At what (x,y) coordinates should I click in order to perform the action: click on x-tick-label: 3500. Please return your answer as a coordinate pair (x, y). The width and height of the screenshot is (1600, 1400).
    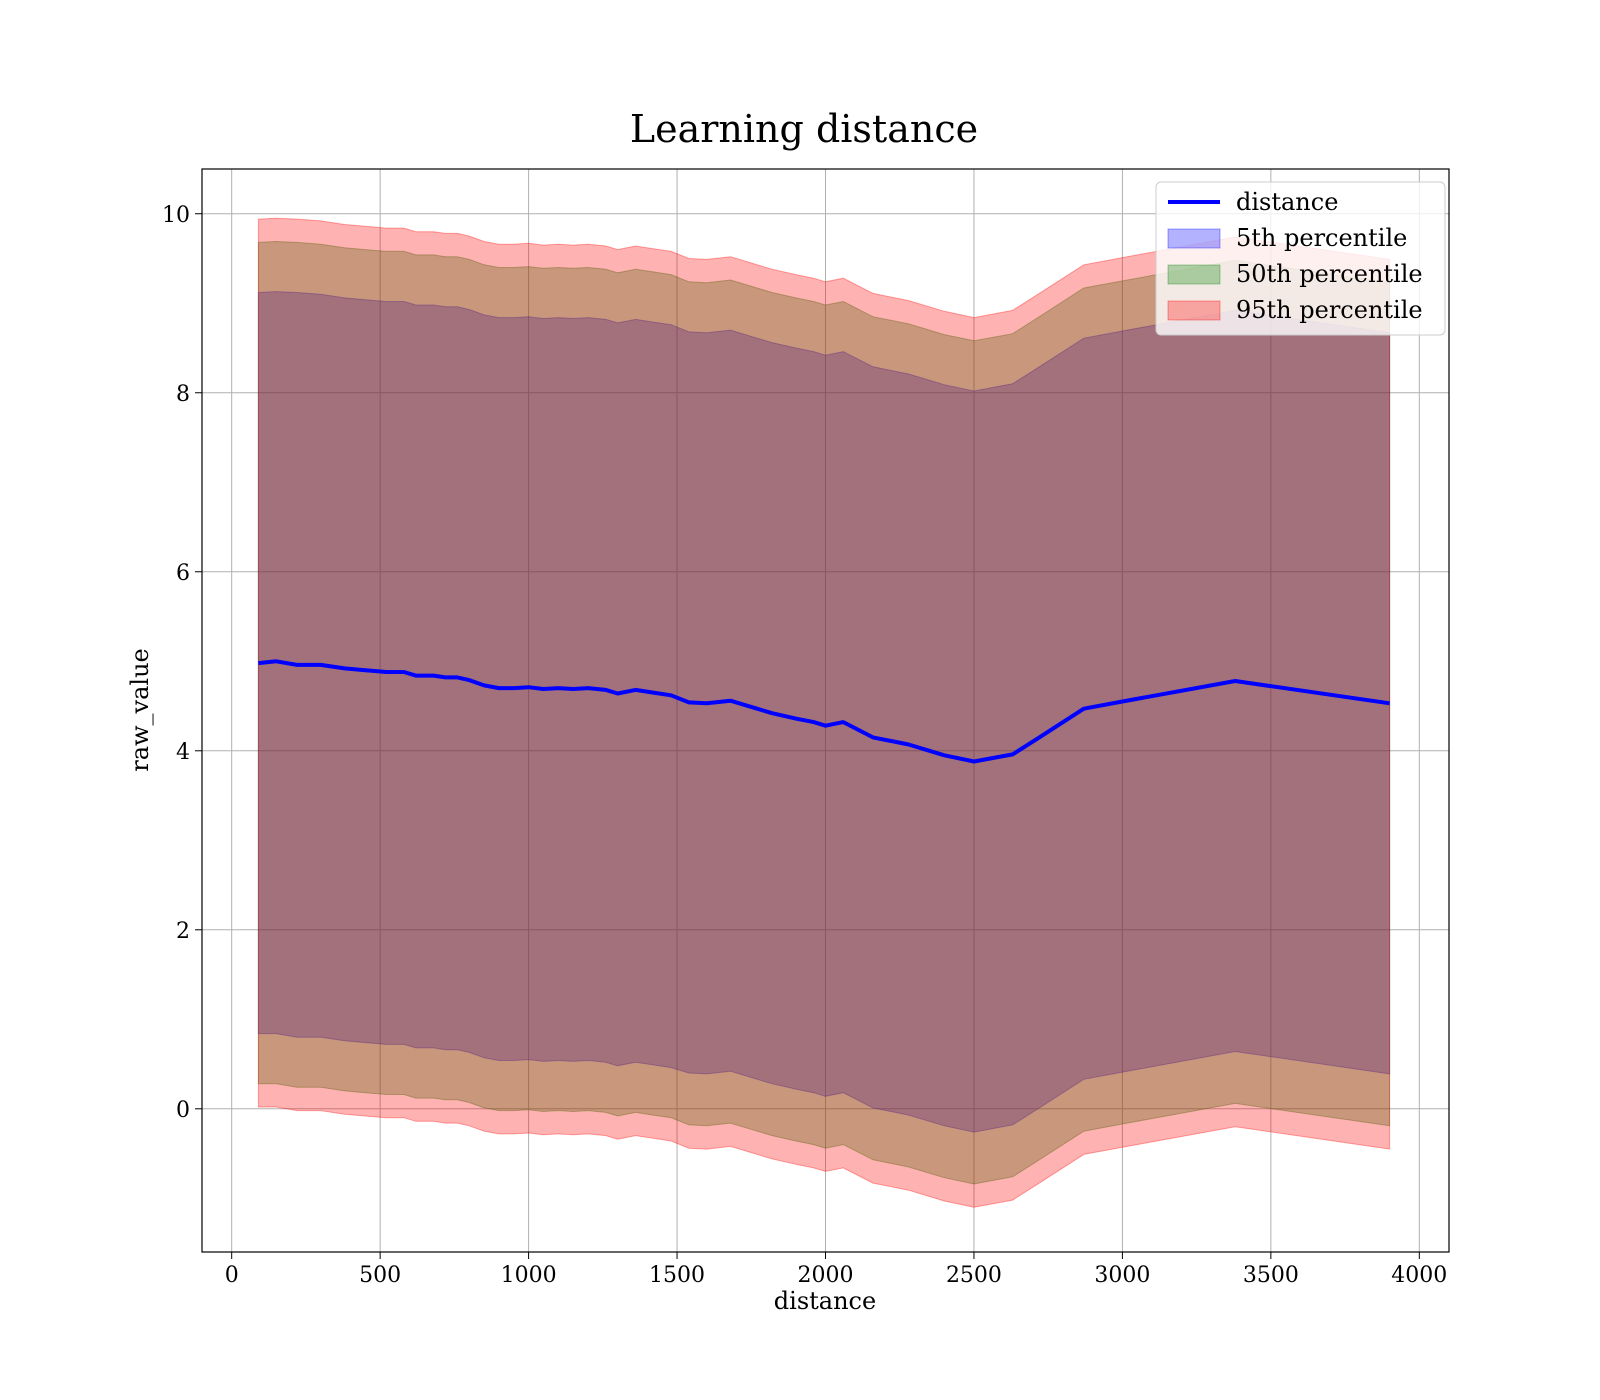
    Looking at the image, I should click on (1271, 1275).